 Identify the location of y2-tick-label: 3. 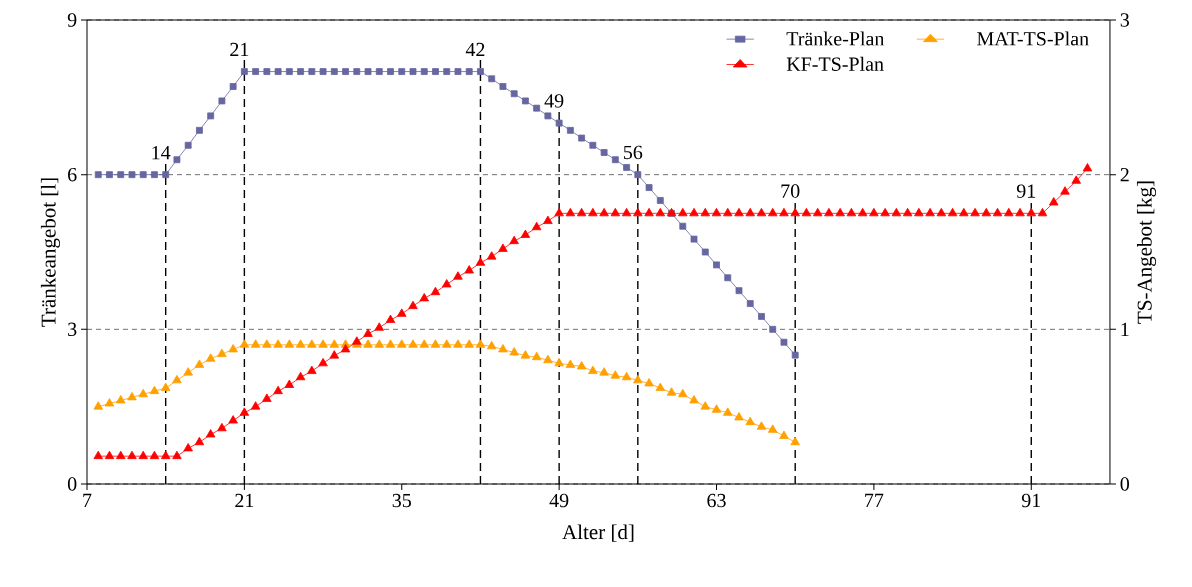
(1125, 20).